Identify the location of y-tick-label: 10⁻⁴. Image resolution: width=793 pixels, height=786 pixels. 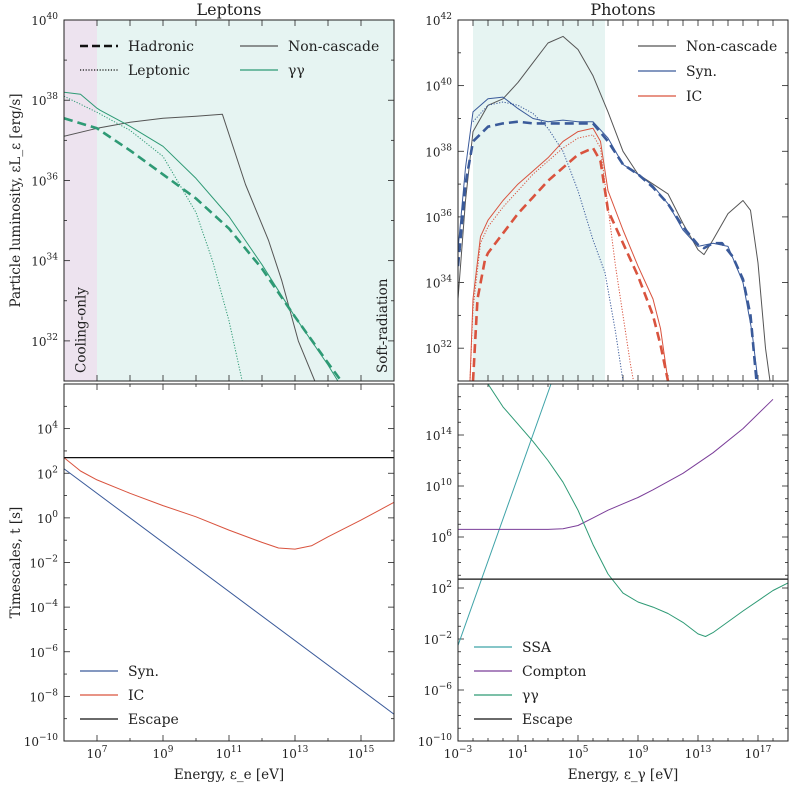
(43, 607).